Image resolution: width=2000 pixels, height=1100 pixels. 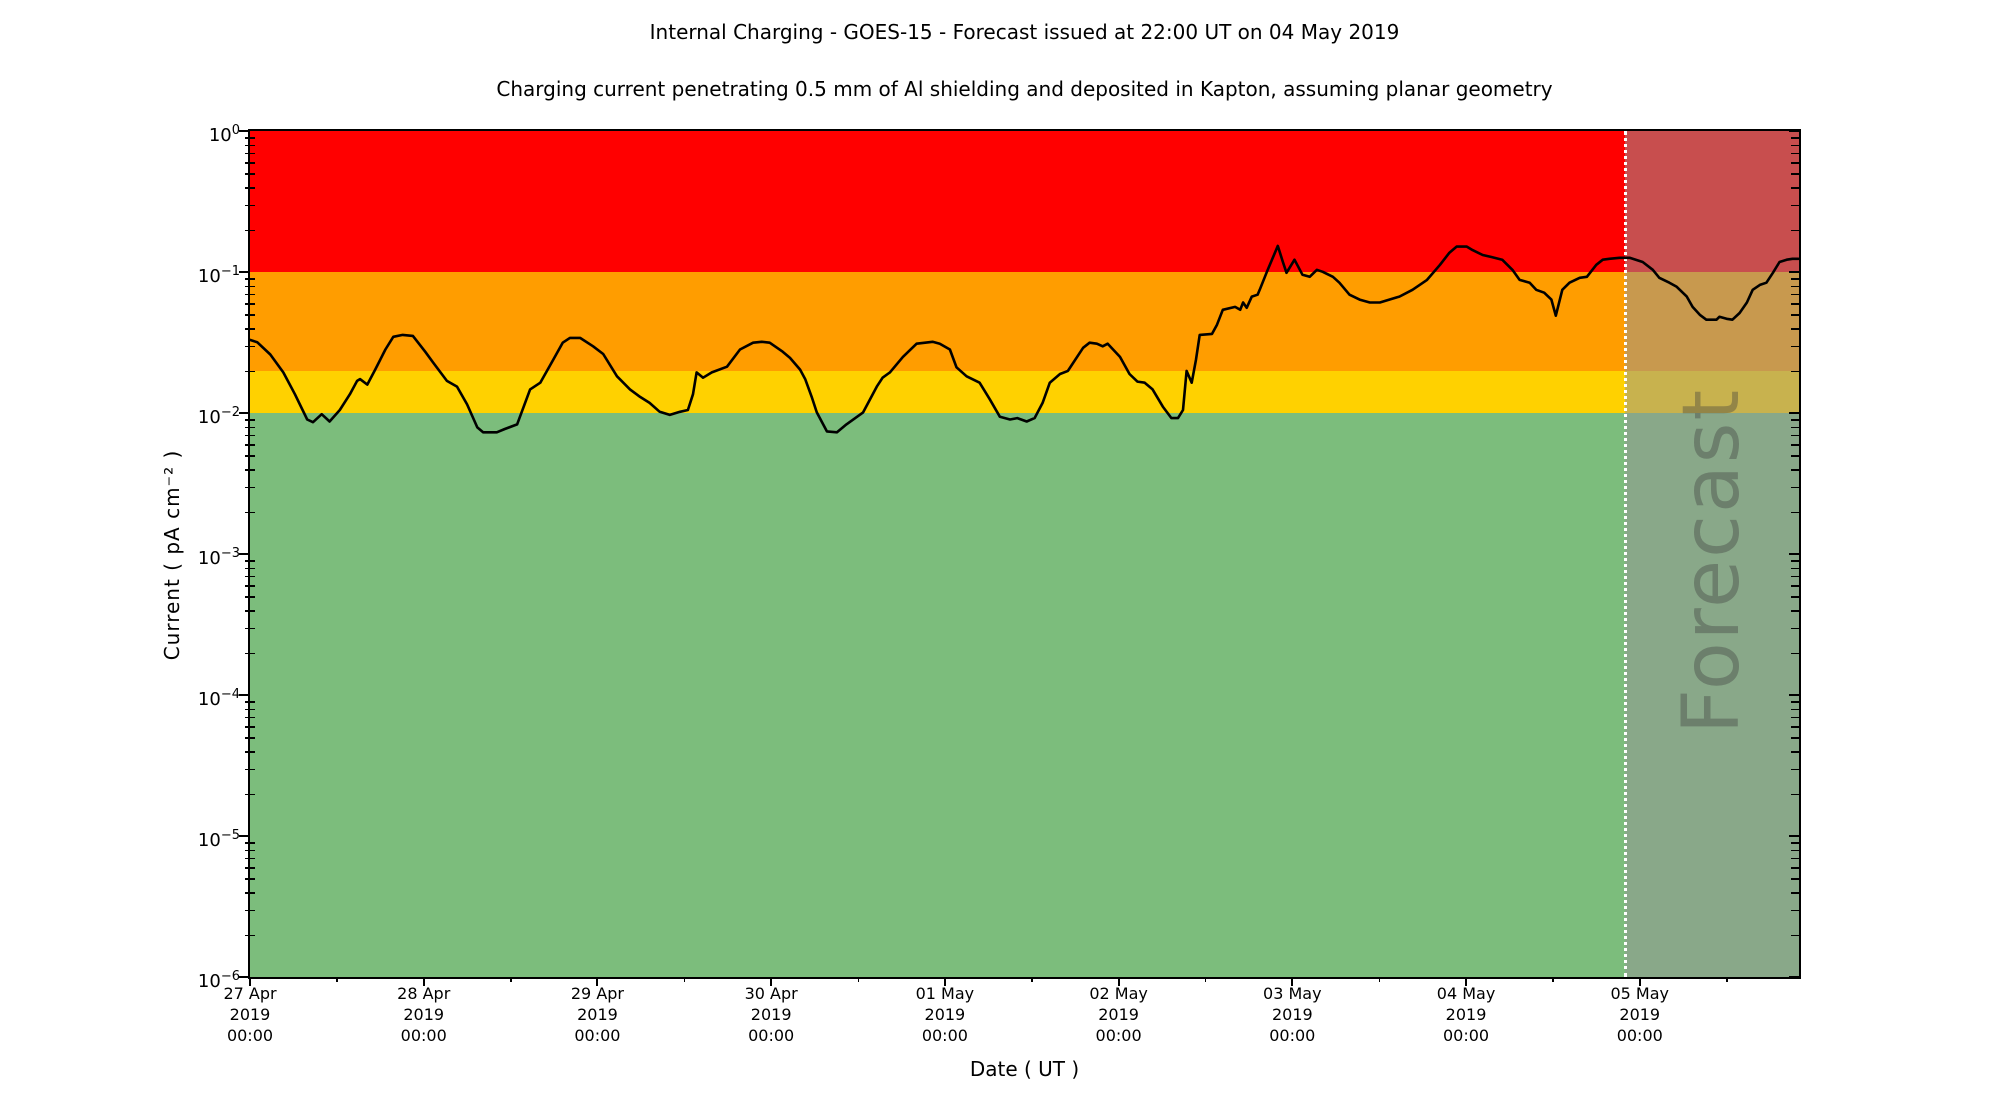 I want to click on x-tick-label-line: 02 May, so click(x=1118, y=993).